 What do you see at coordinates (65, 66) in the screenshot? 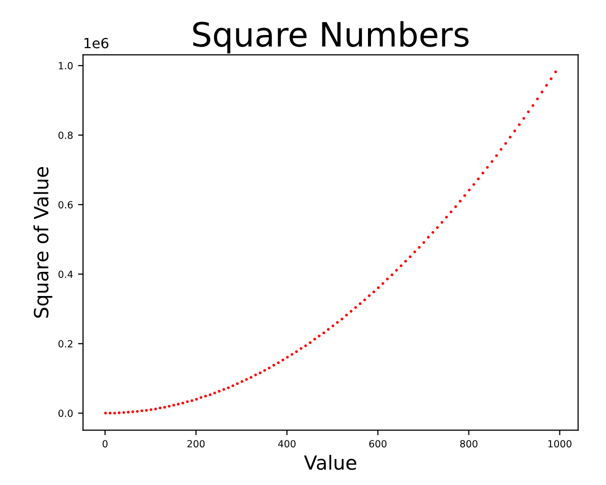
I see `y-tick-label: 1.0` at bounding box center [65, 66].